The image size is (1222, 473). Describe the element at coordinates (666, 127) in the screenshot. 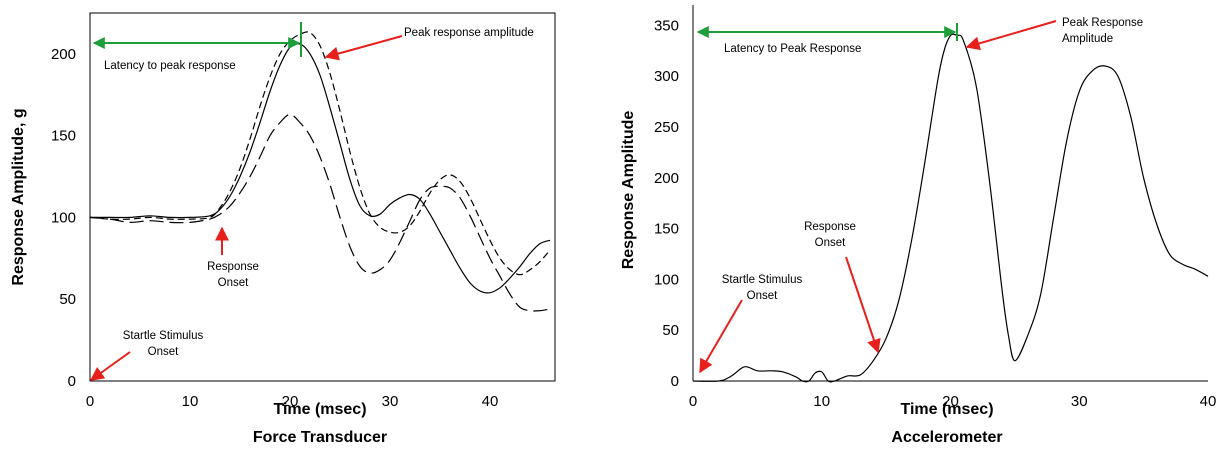

I see `y-tick-label: 250` at that location.